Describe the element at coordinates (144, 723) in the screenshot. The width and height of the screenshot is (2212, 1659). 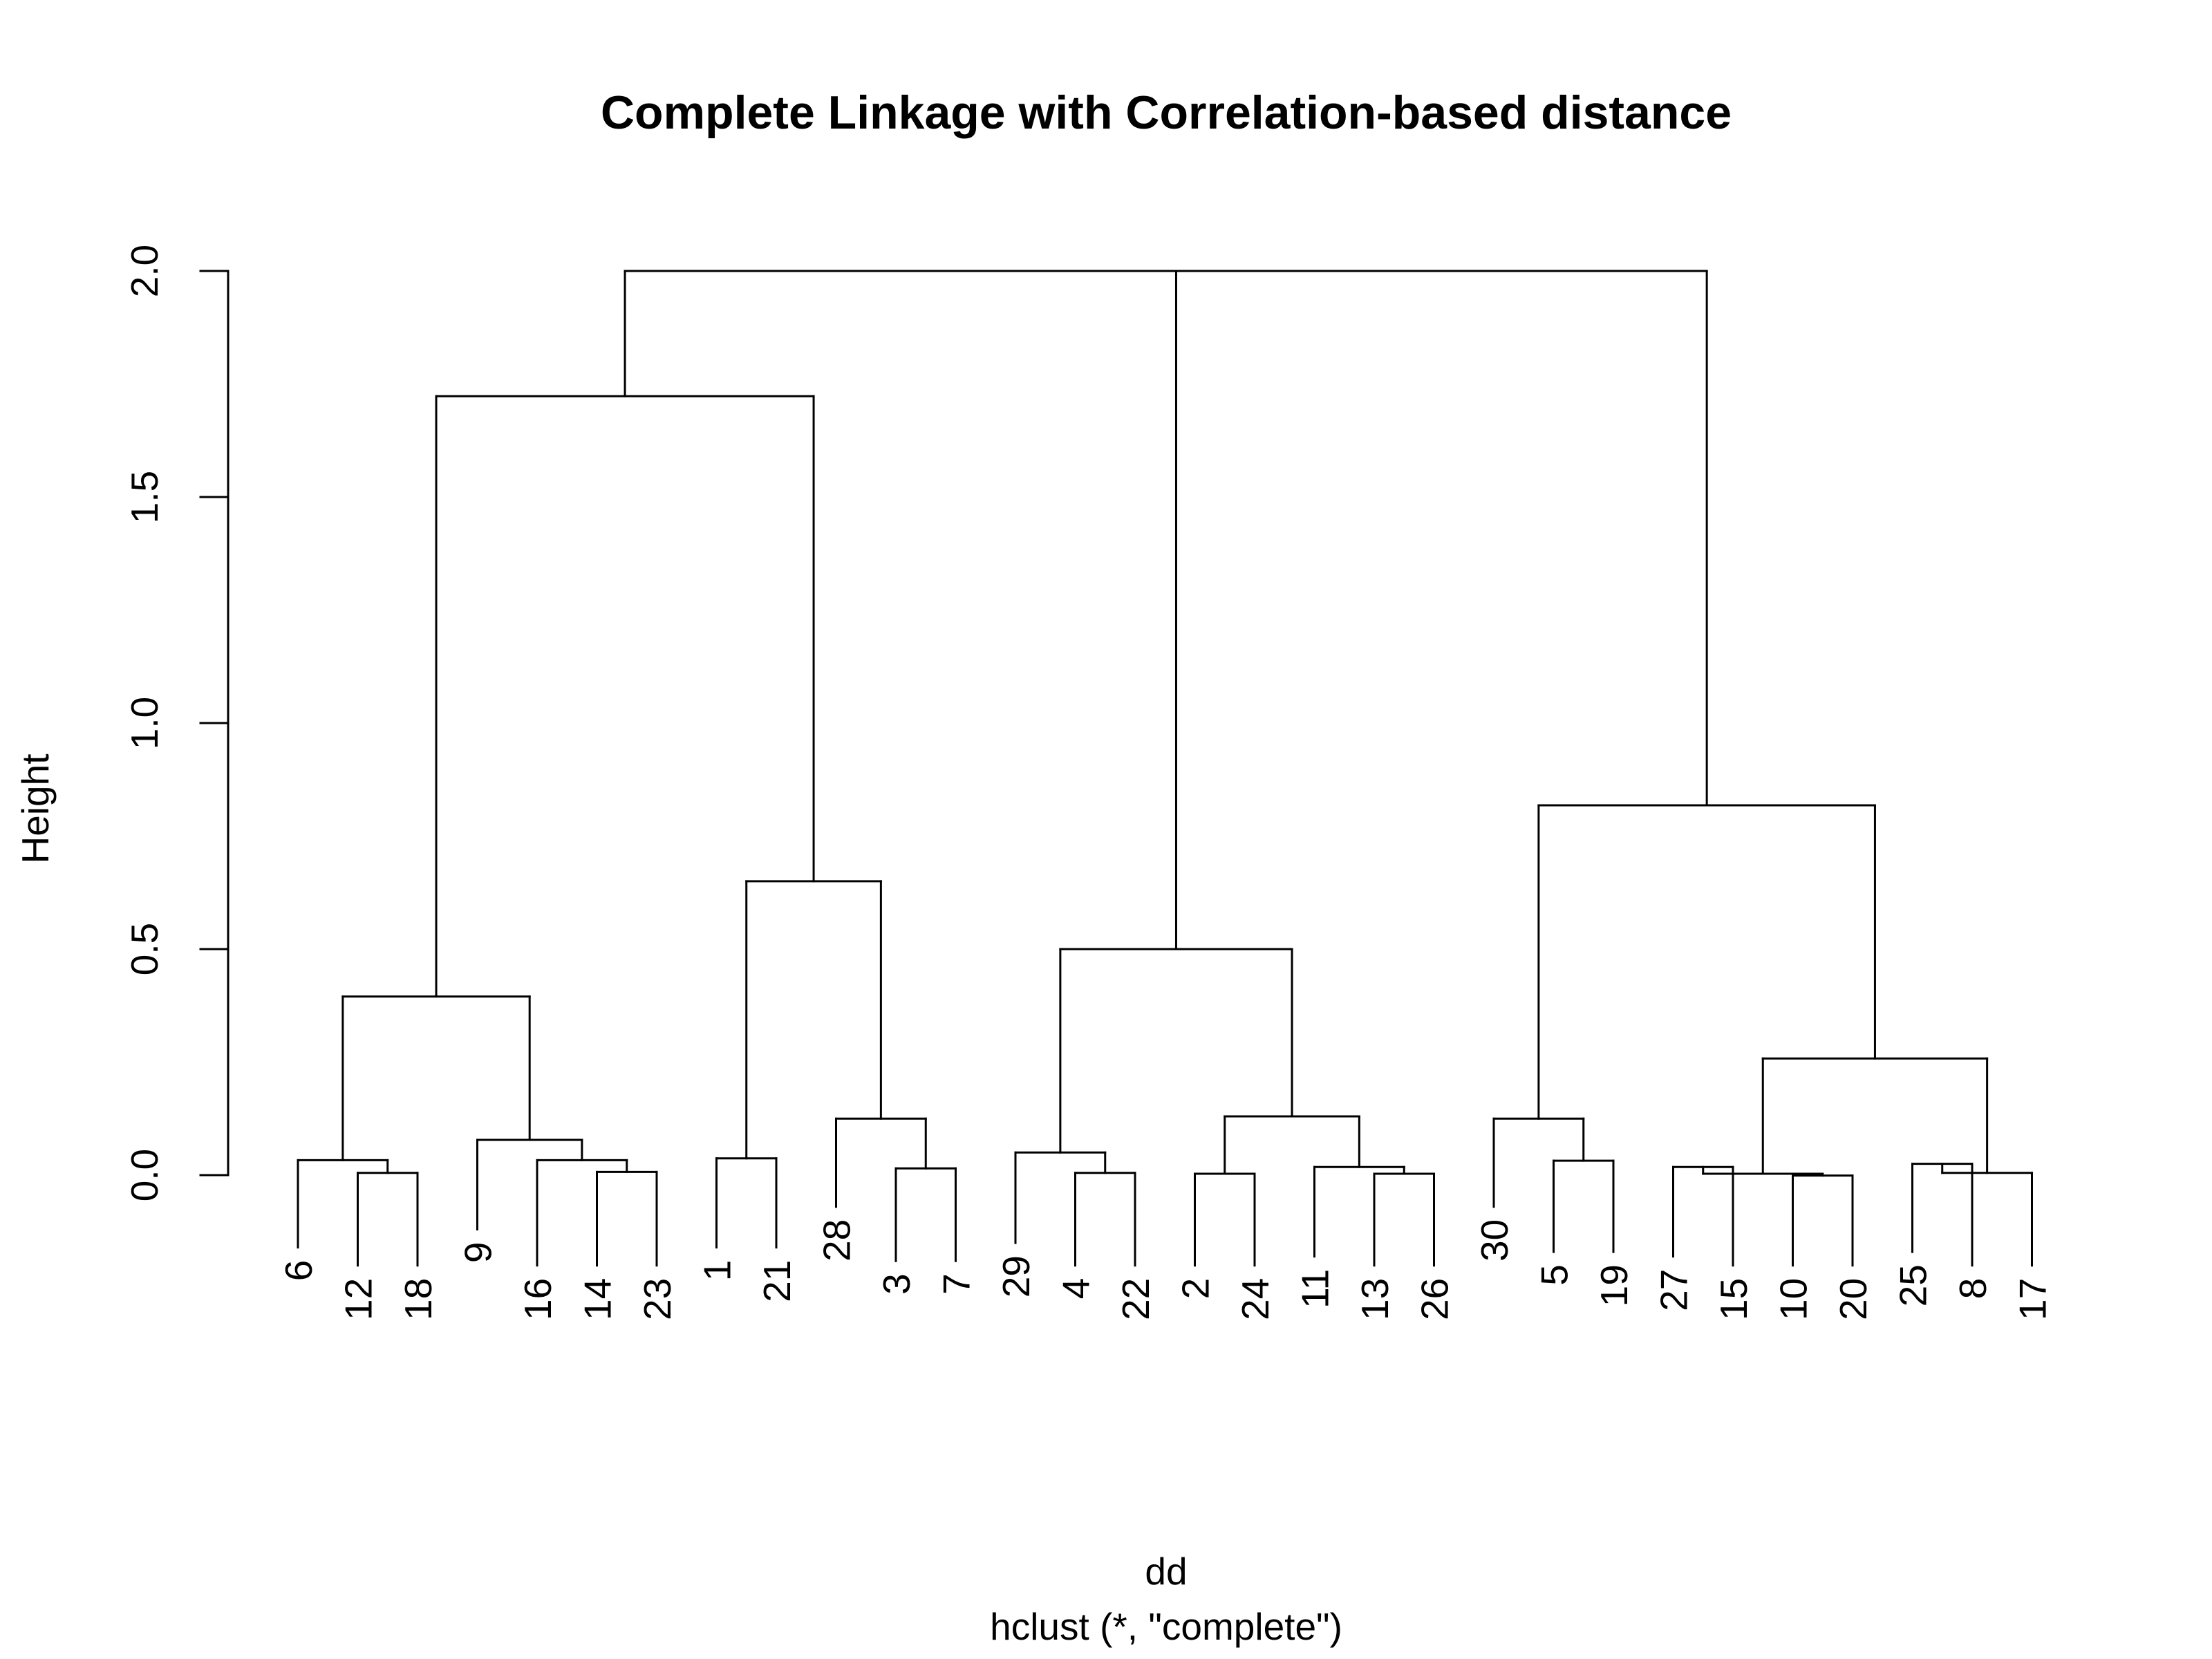
I see `y-tick-label: 1.0` at that location.